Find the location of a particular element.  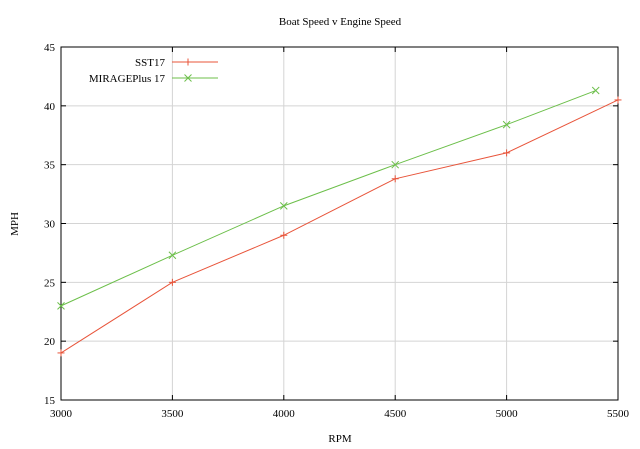

y-axis-title: MPH is located at coordinates (15, 224).